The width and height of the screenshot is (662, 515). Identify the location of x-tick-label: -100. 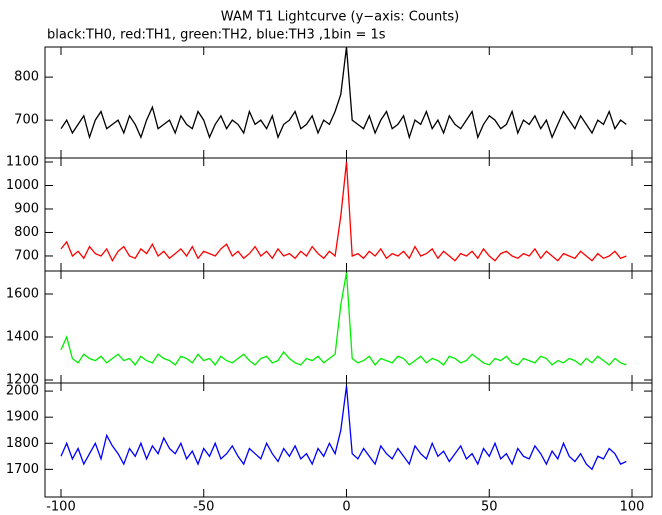
(61, 507).